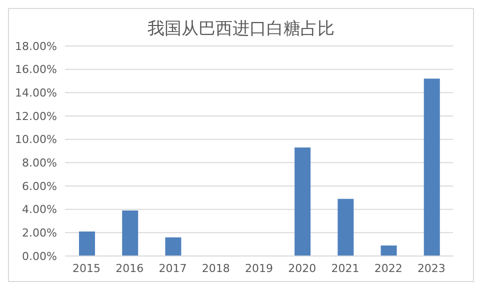 This screenshot has height=290, width=482. I want to click on x-tick-label: 2017, so click(172, 268).